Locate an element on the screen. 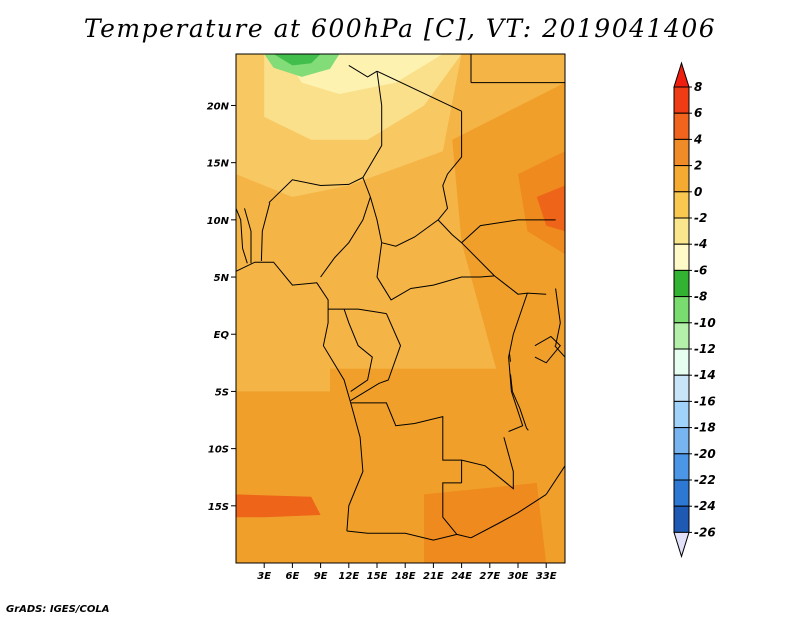 This screenshot has height=618, width=800. lat-tick-label: 10N is located at coordinates (218, 221).